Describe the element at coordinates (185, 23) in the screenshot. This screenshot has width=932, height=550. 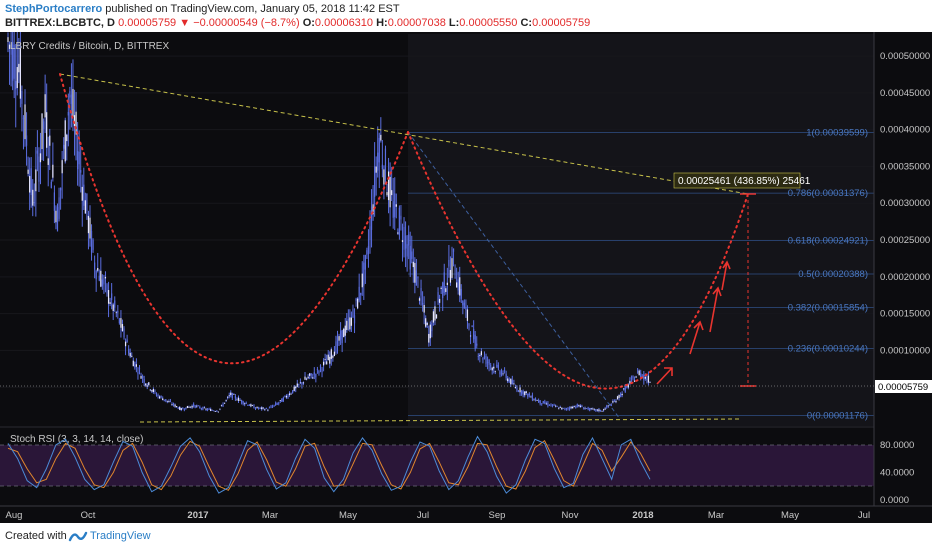
I see `down-arrow-icon: ▼` at that location.